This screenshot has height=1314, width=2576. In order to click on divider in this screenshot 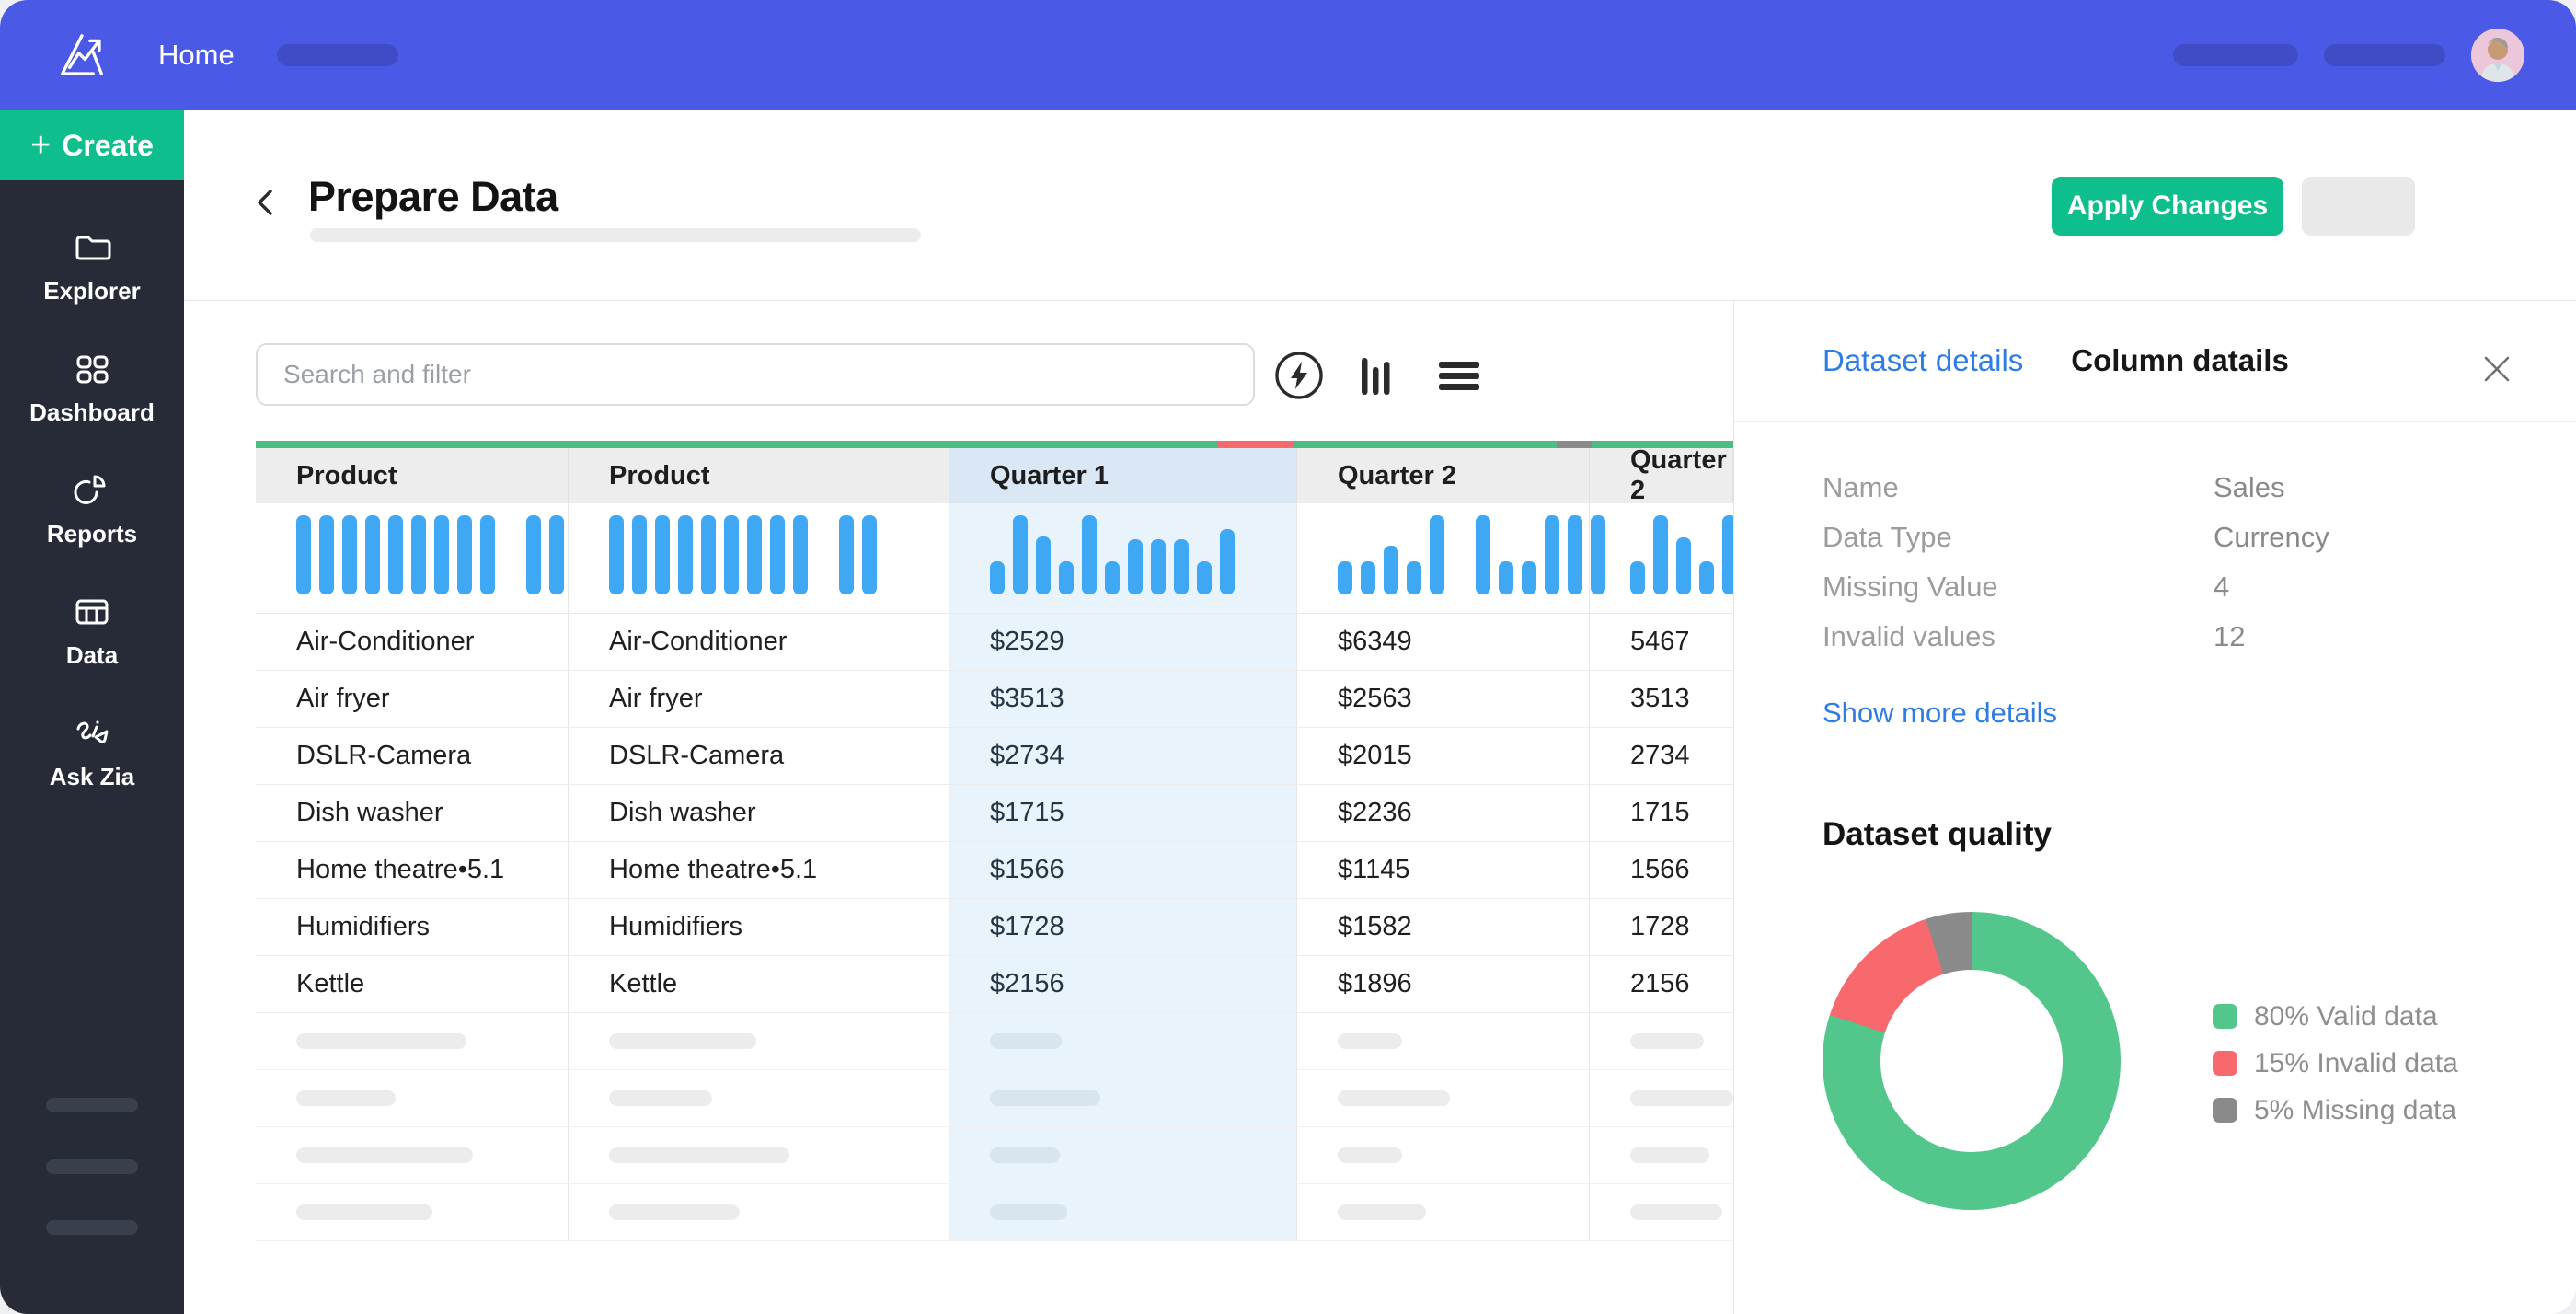, I will do `click(2155, 421)`.